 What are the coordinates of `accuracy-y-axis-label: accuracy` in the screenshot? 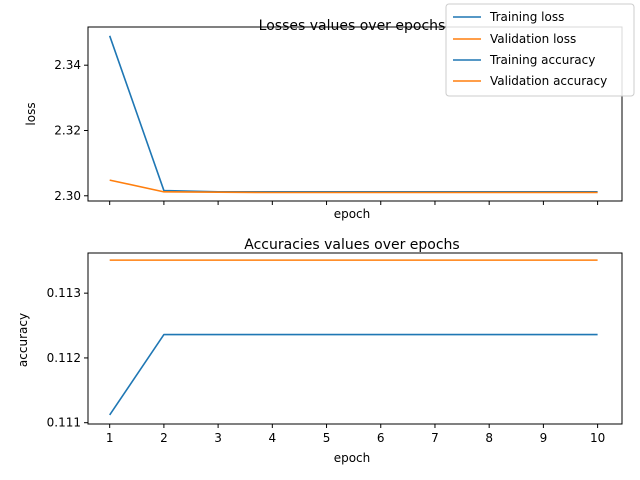 It's located at (23, 340).